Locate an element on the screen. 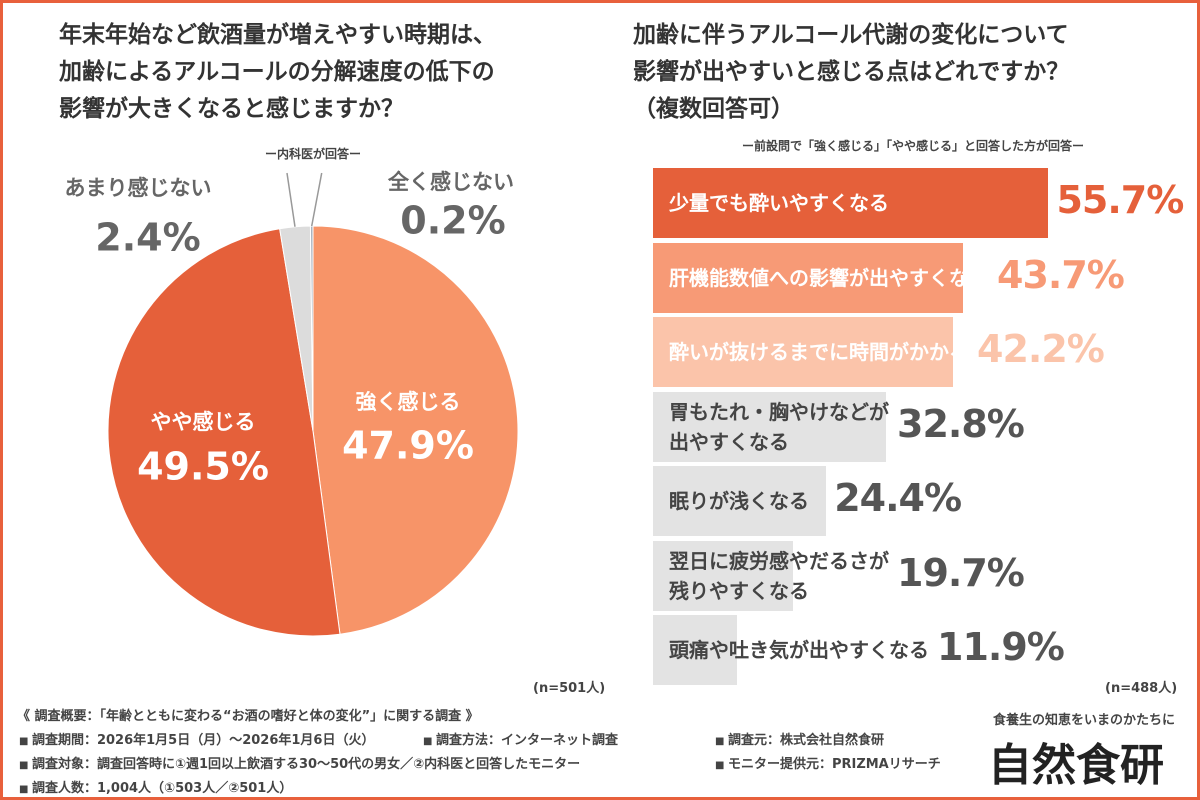  bar-value: 55.7% is located at coordinates (1120, 200).